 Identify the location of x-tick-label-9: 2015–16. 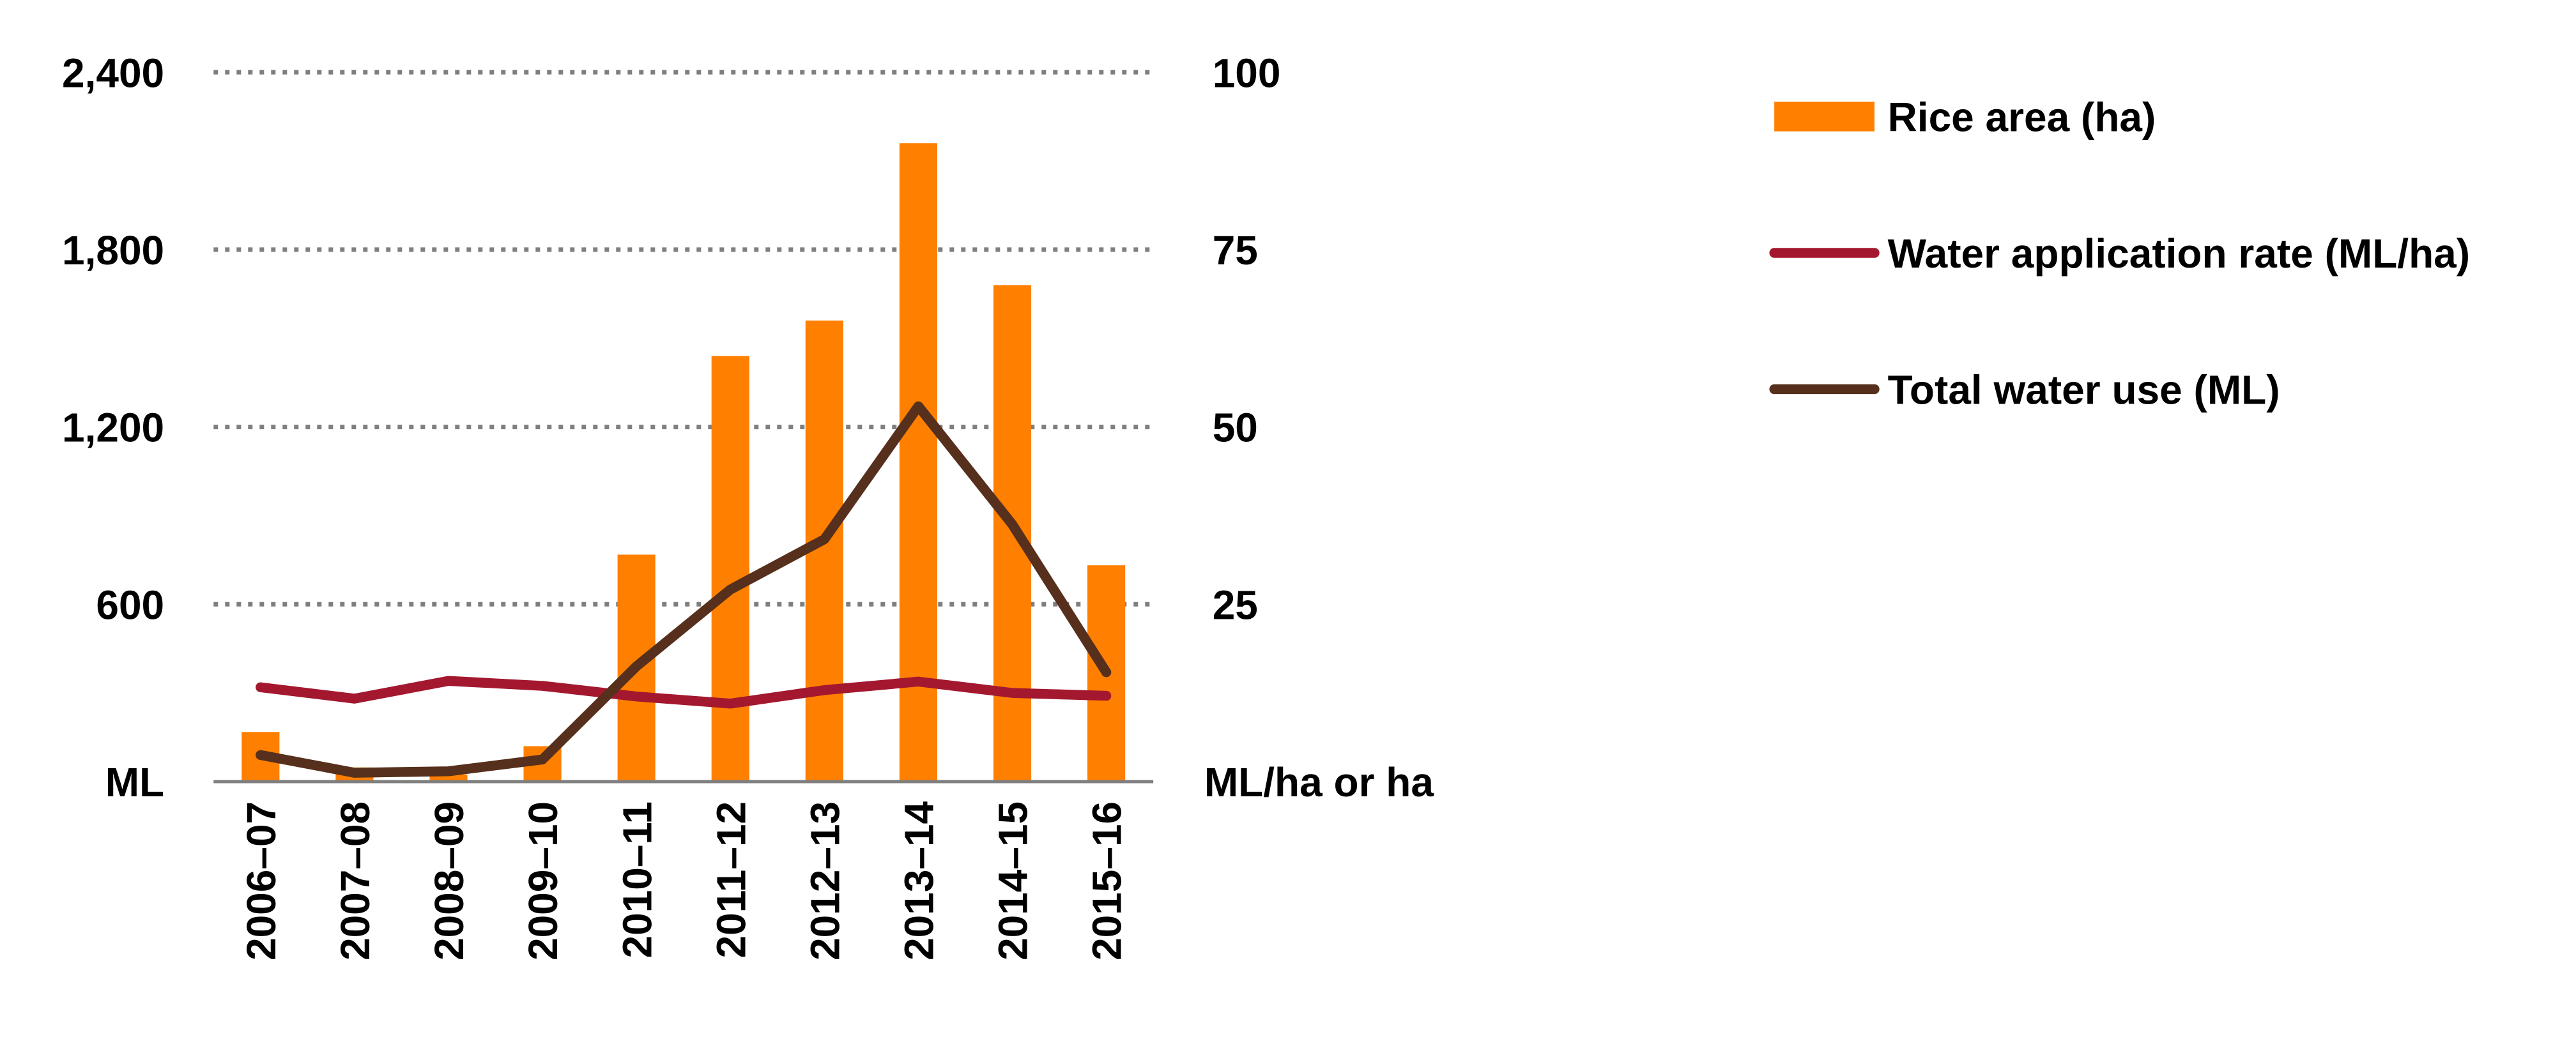
(1107, 880).